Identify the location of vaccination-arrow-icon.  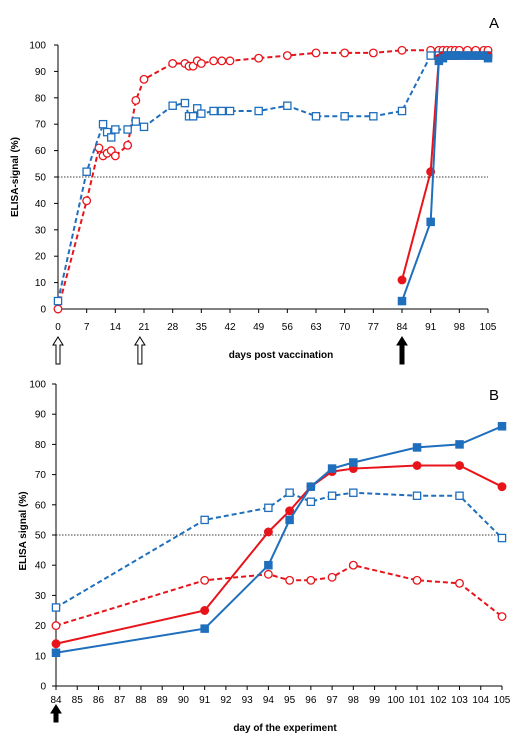
(140, 350).